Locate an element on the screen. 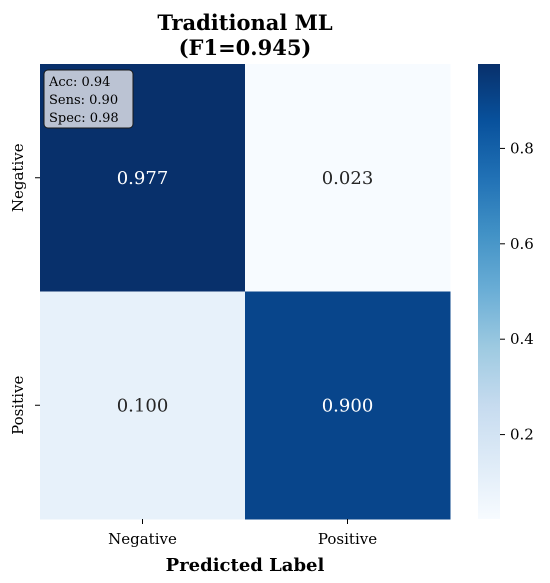  y-tick-label: Negative is located at coordinates (18, 177).